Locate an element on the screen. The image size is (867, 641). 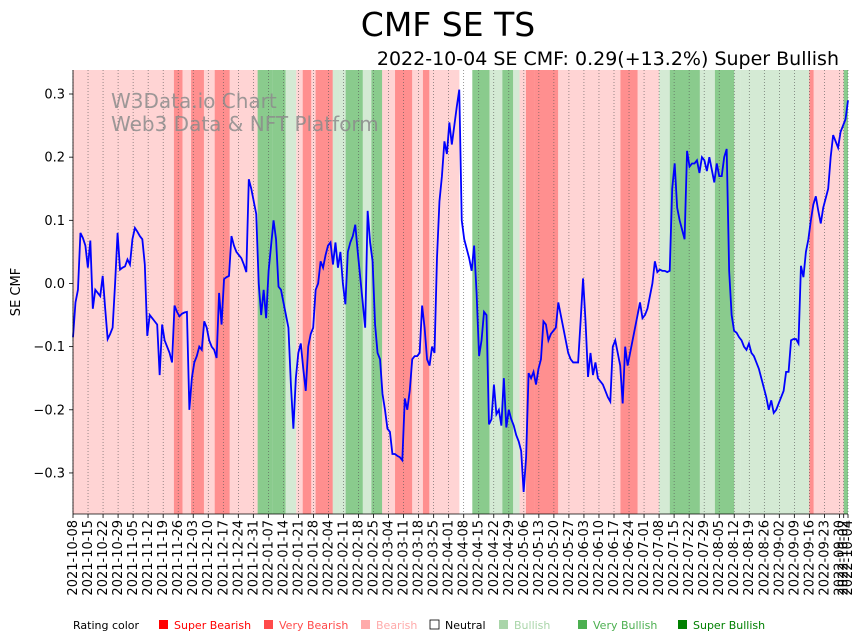
x-tick-label: 2022-09-30 is located at coordinates (839, 558).